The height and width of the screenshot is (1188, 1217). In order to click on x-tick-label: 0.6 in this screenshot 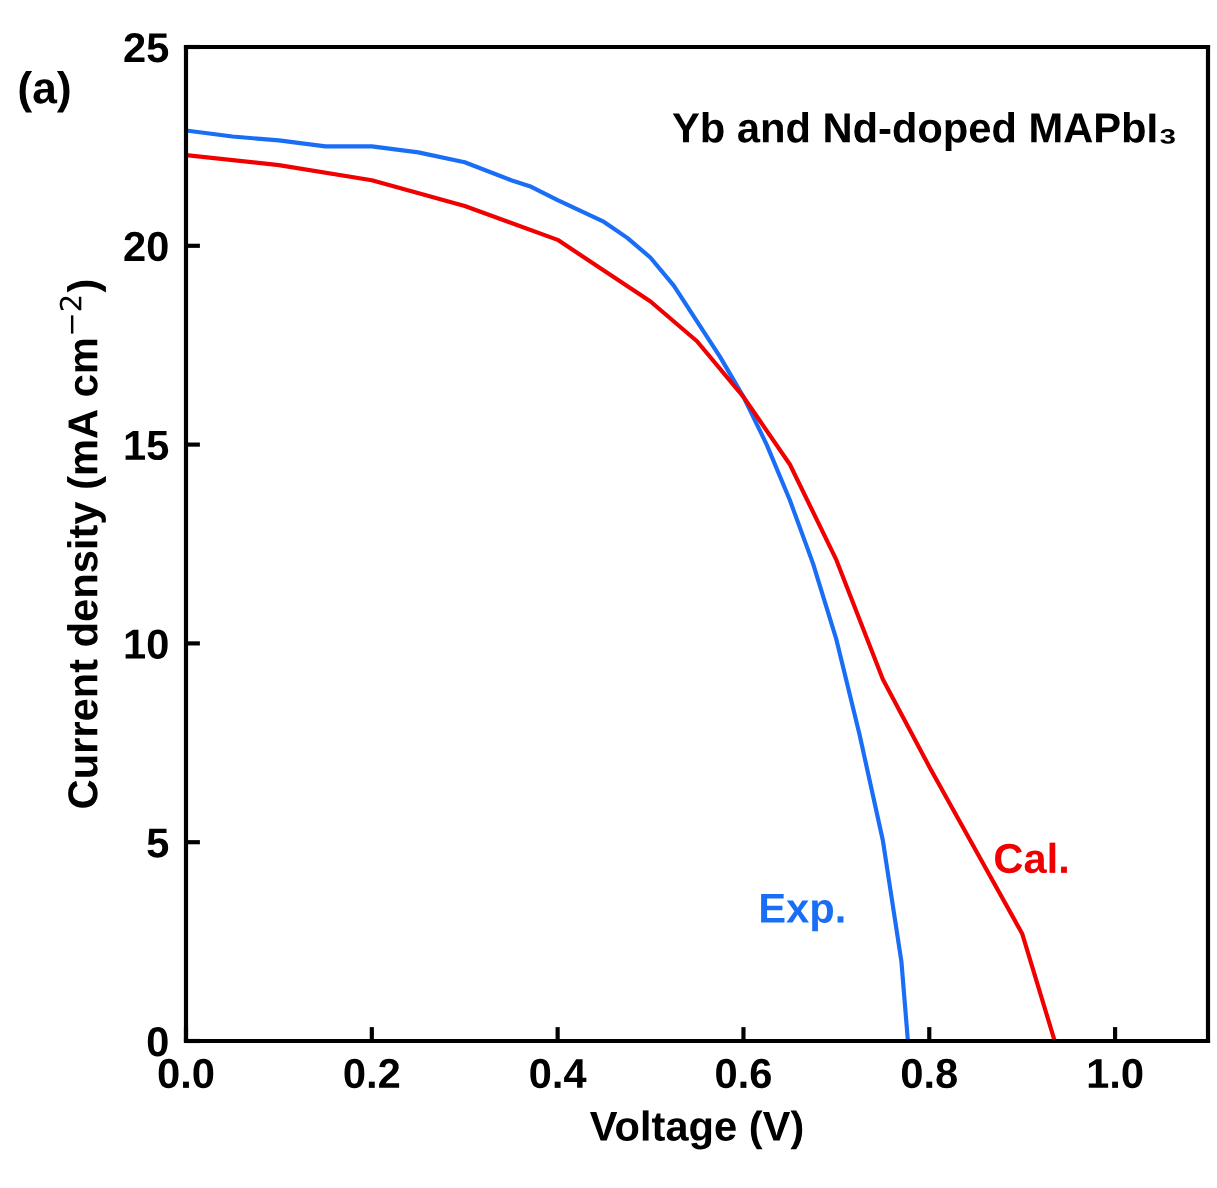, I will do `click(743, 1073)`.